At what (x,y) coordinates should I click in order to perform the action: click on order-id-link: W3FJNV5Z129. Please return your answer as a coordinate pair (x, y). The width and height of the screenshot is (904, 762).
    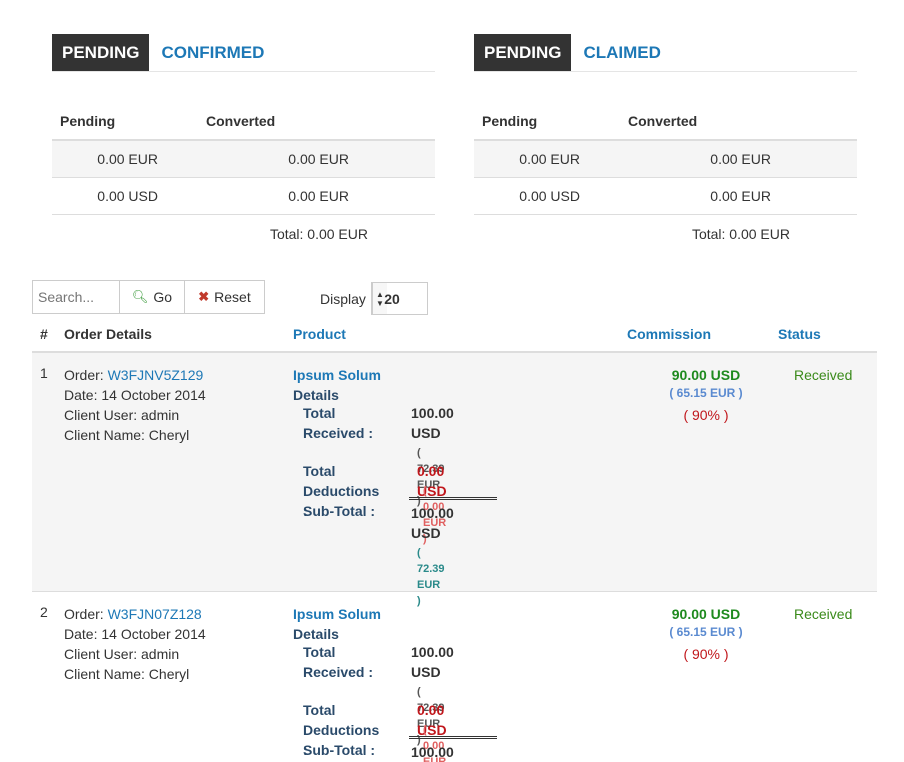
    Looking at the image, I should click on (155, 375).